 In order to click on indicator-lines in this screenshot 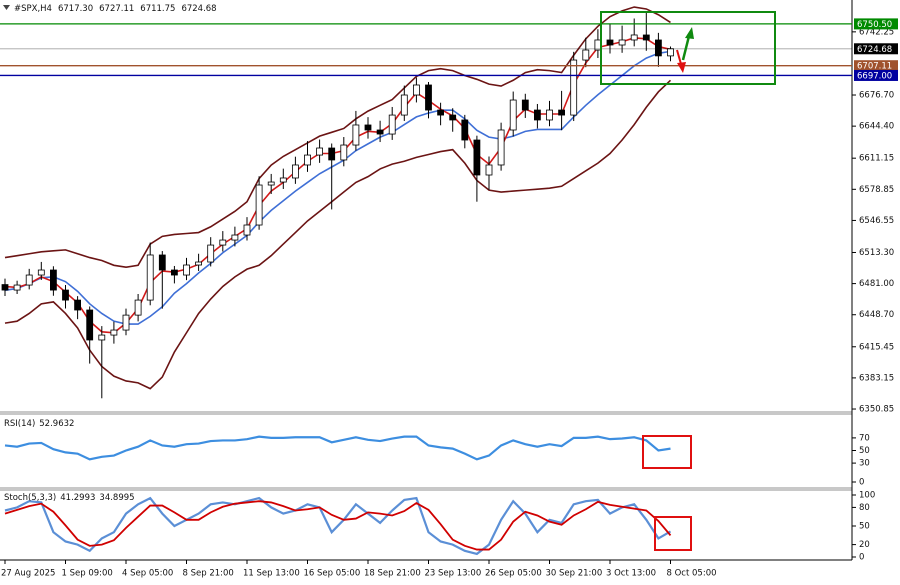, I will do `click(338, 526)`.